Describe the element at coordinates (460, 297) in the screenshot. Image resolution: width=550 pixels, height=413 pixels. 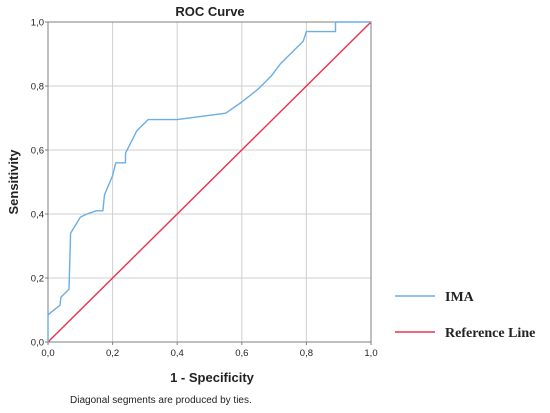
I see `legend-label: IMA` at that location.